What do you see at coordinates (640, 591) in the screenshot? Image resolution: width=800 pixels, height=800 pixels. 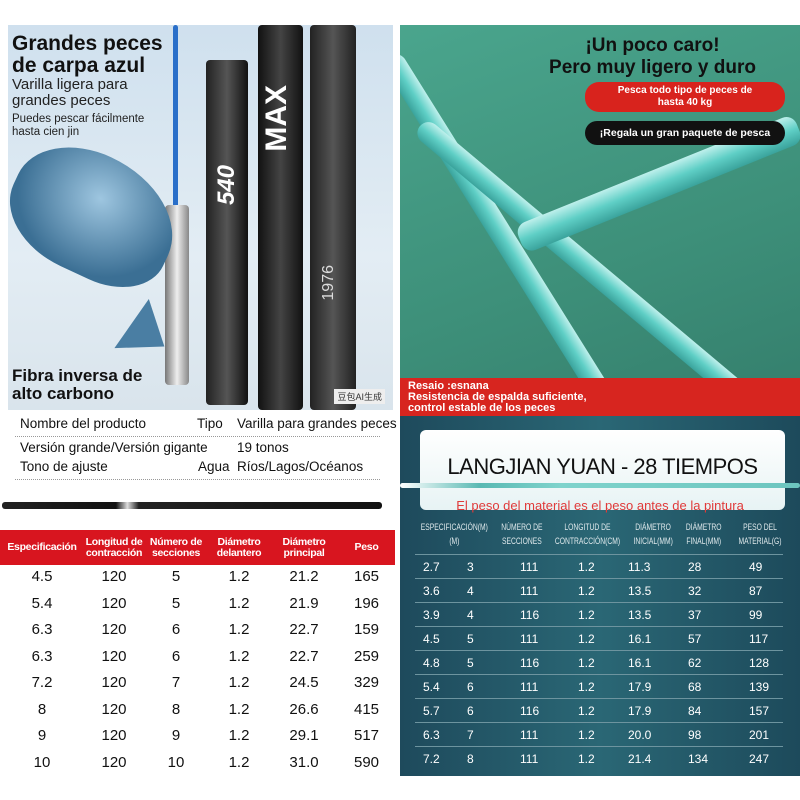 I see `table-cell: 13.5` at bounding box center [640, 591].